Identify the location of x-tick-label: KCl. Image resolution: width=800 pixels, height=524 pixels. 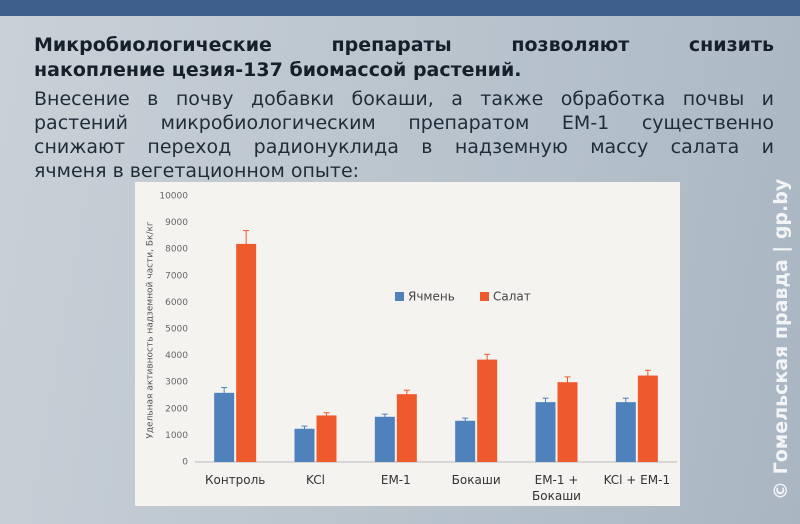
(315, 480).